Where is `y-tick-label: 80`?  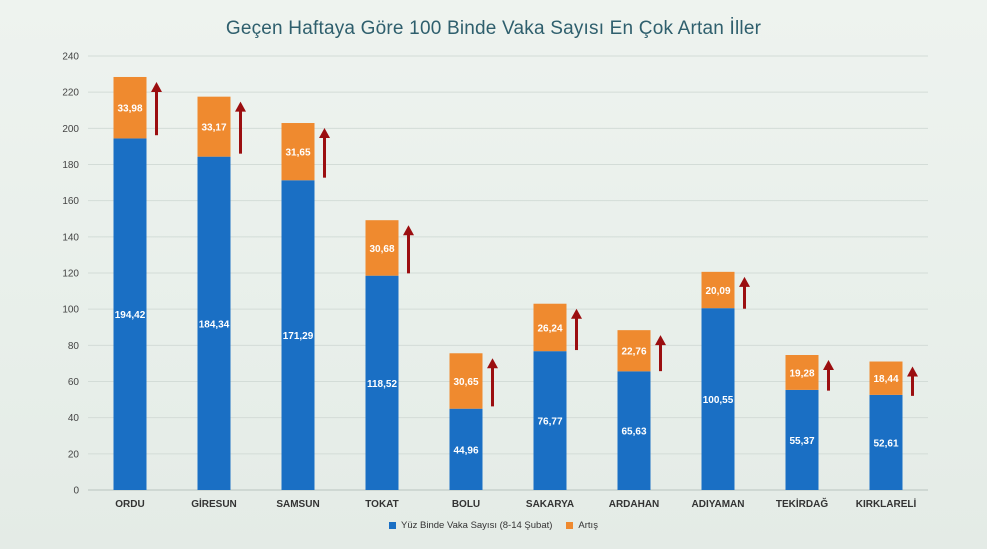
y-tick-label: 80 is located at coordinates (74, 346).